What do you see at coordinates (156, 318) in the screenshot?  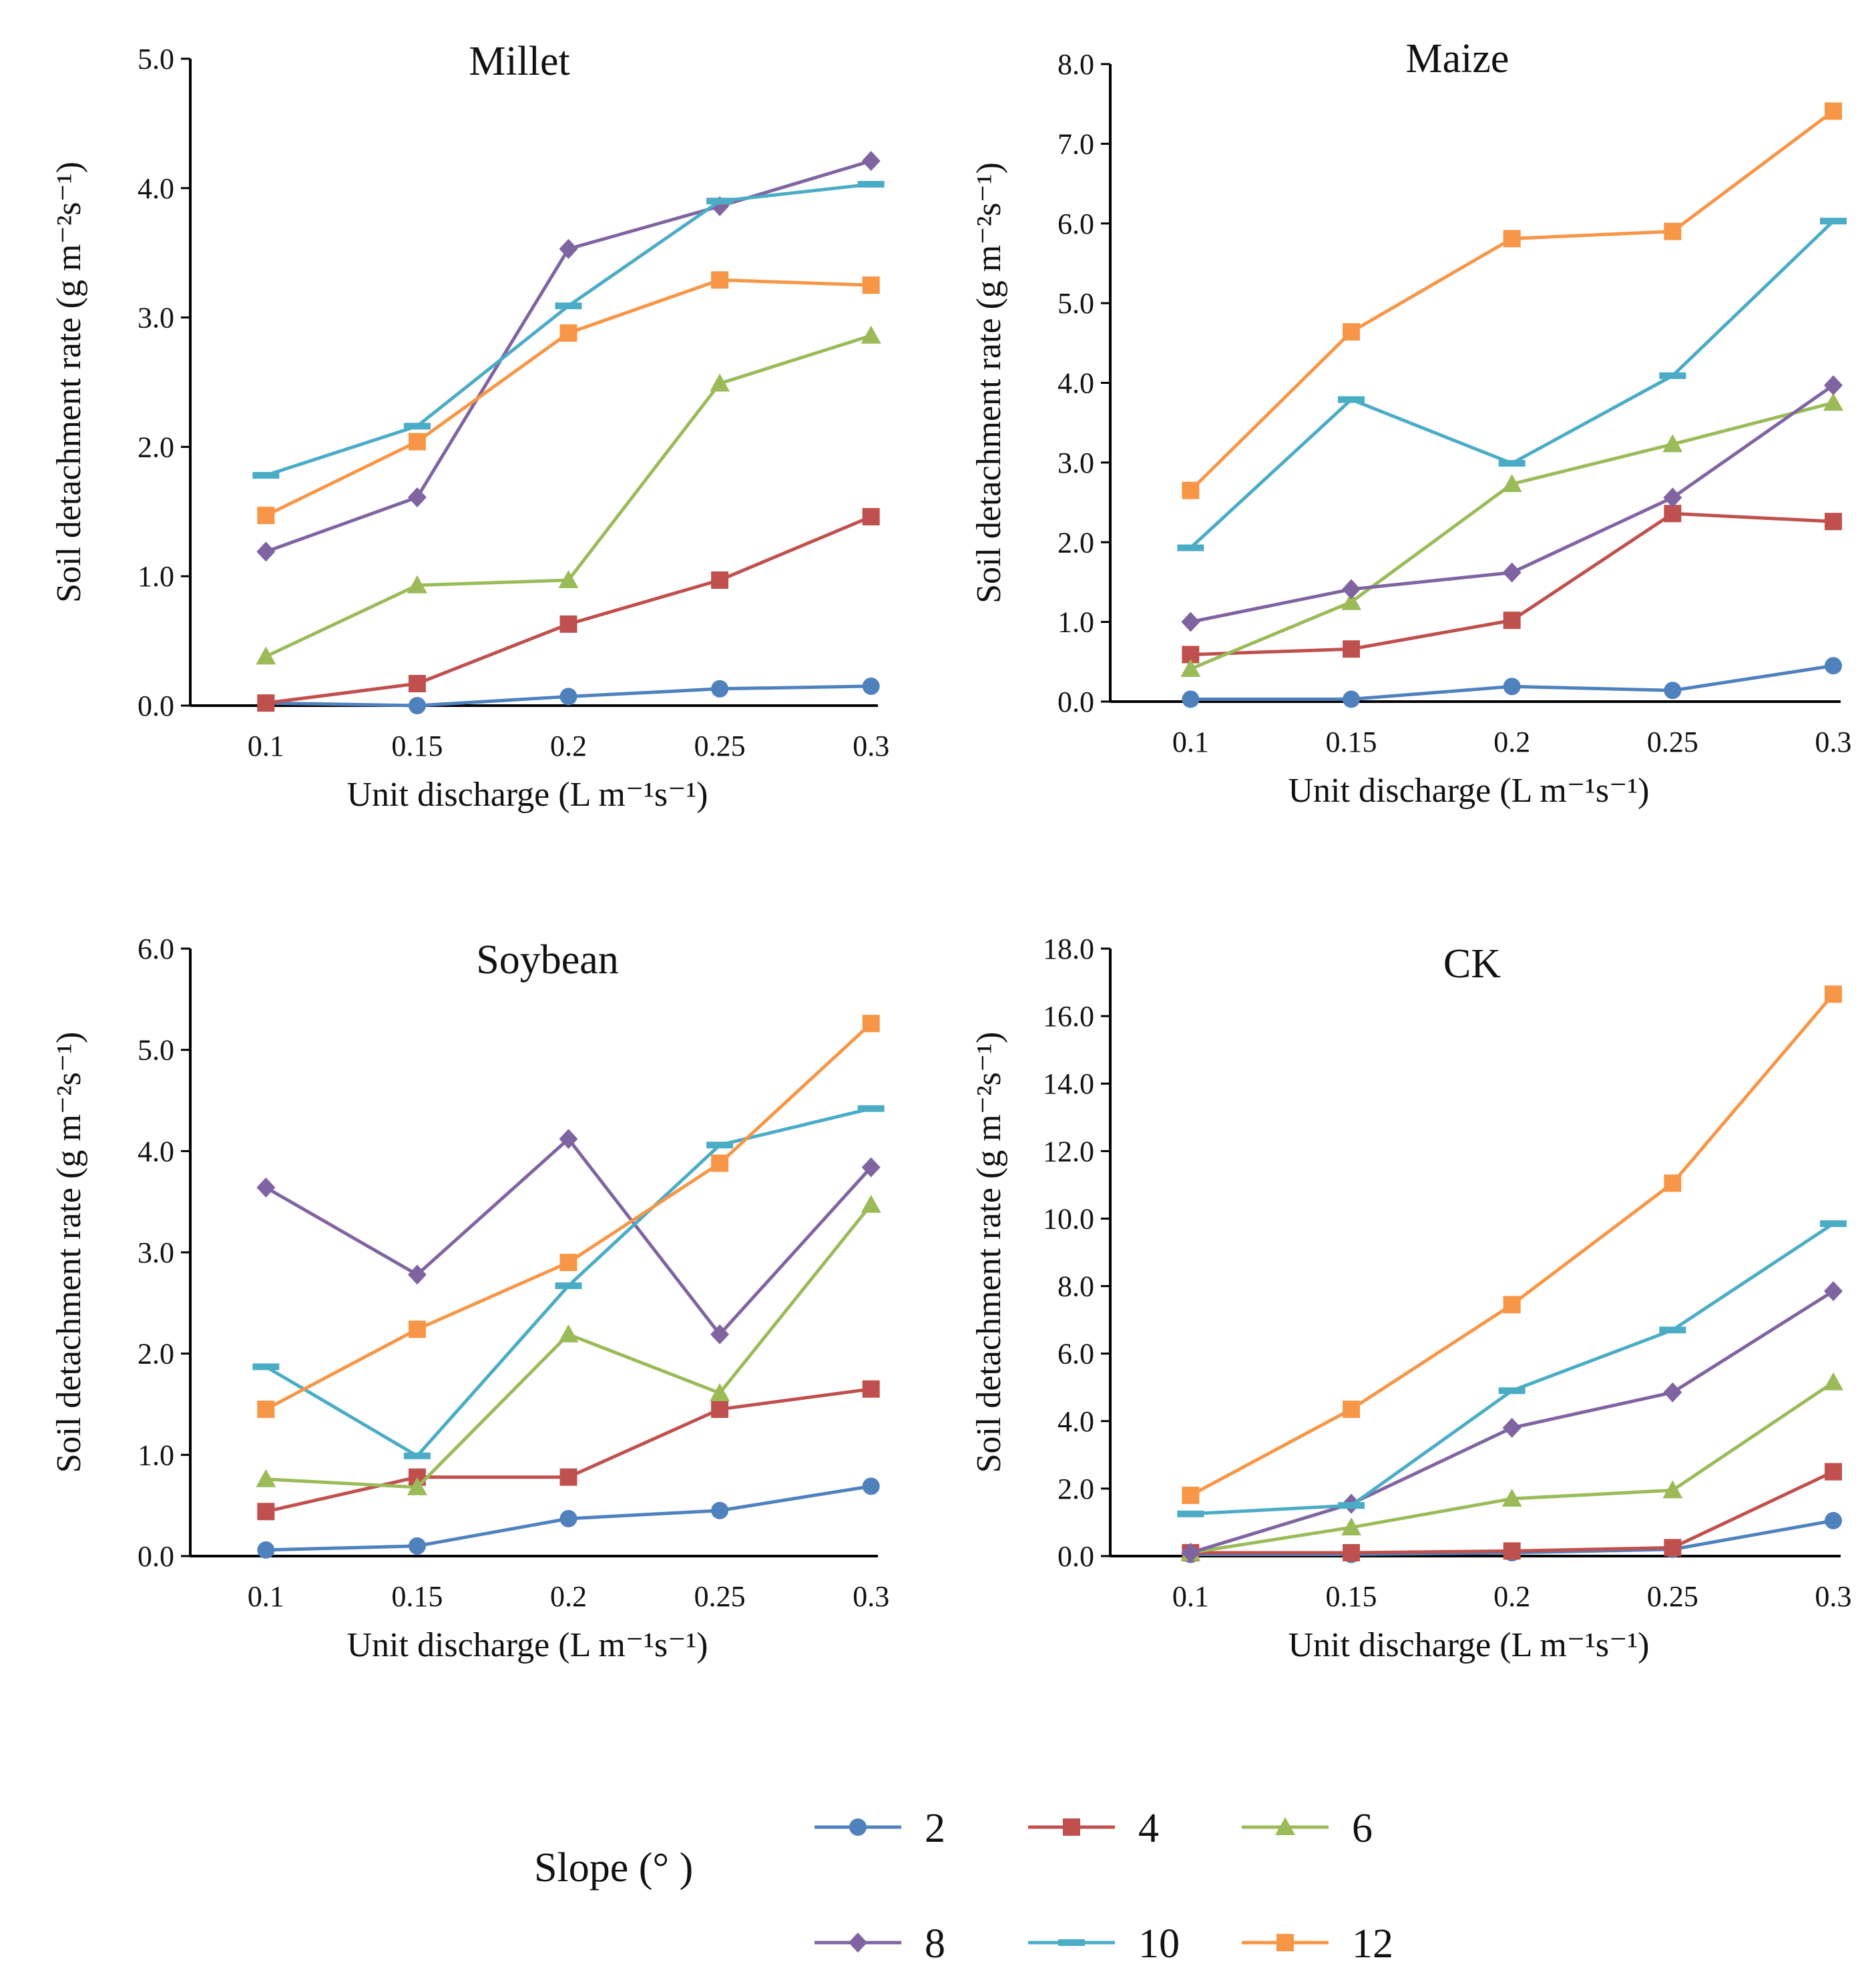 I see `y-tick-label: 3.0` at bounding box center [156, 318].